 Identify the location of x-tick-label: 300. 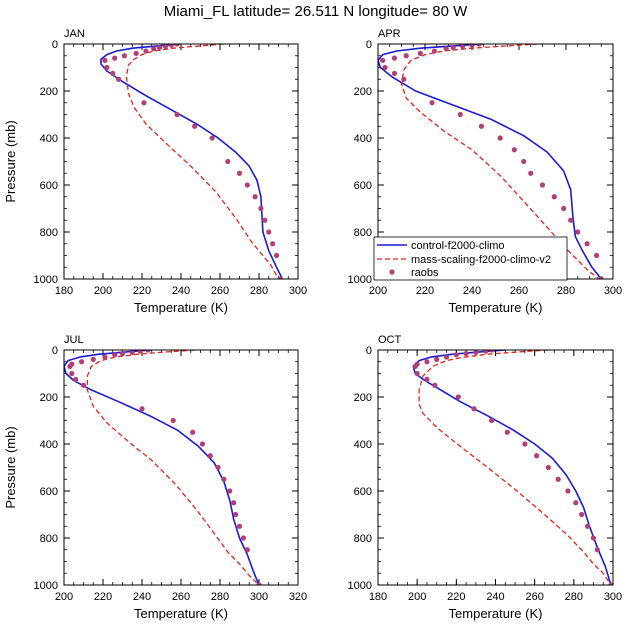
(259, 597).